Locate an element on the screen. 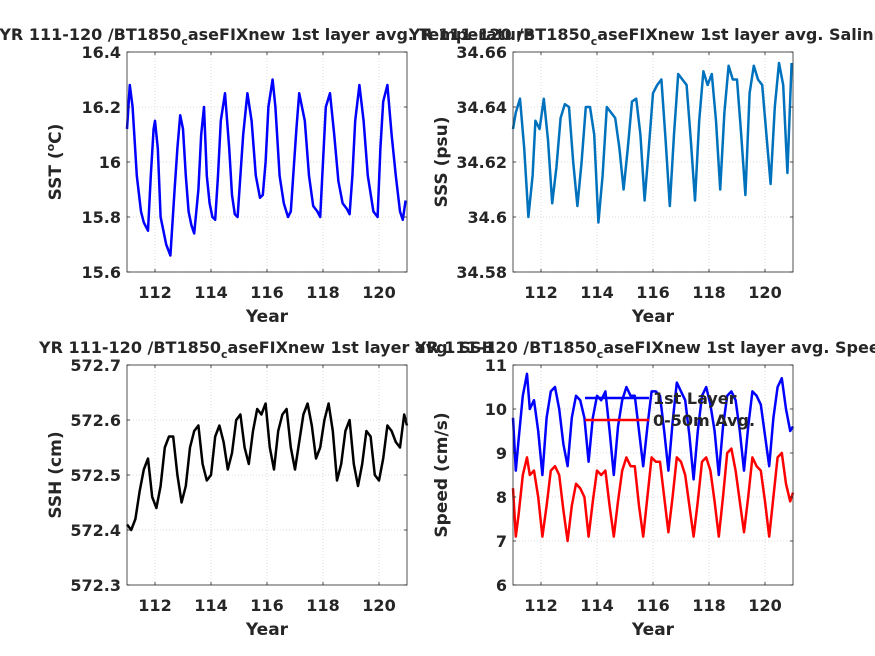  y-tick-label: 34.64 is located at coordinates (481, 107).